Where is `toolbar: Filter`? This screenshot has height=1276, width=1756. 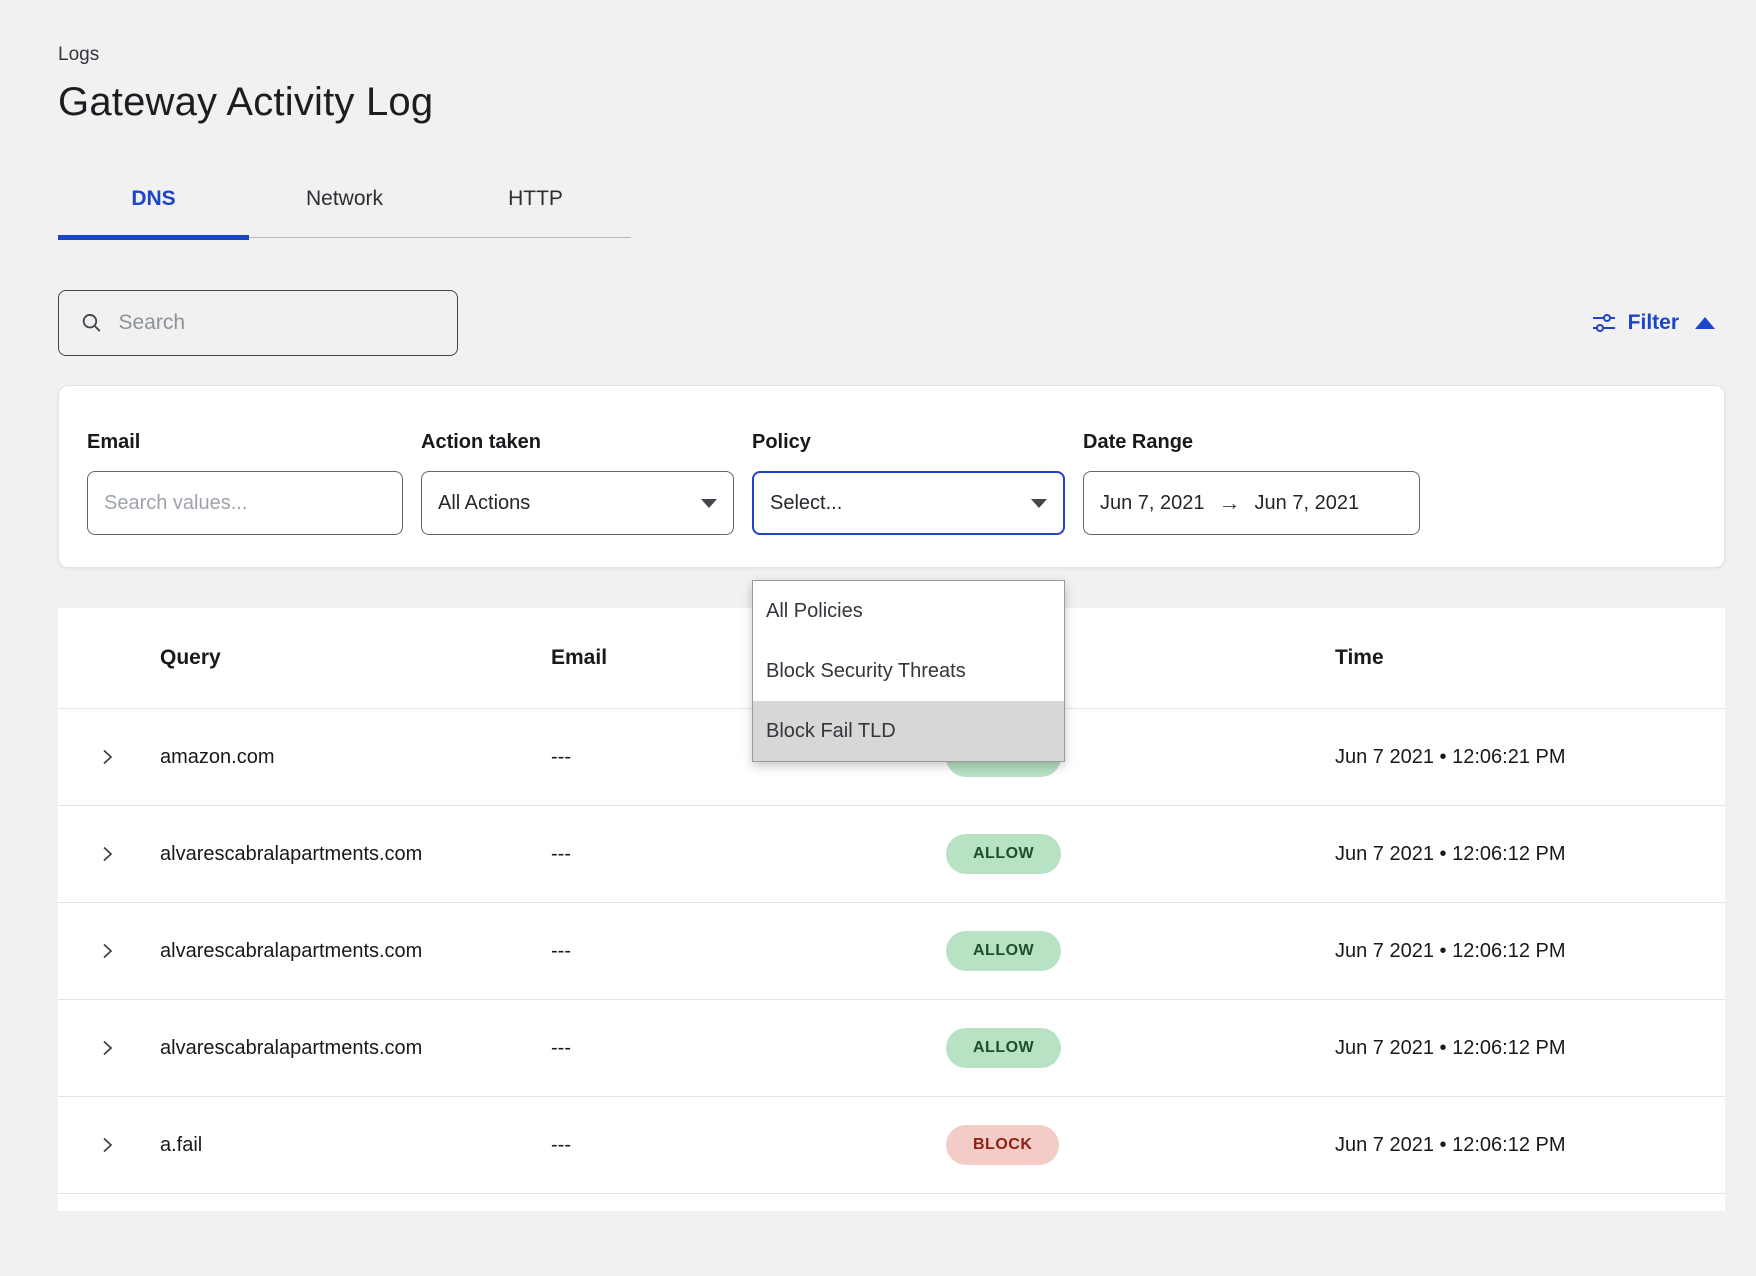 toolbar: Filter is located at coordinates (891, 323).